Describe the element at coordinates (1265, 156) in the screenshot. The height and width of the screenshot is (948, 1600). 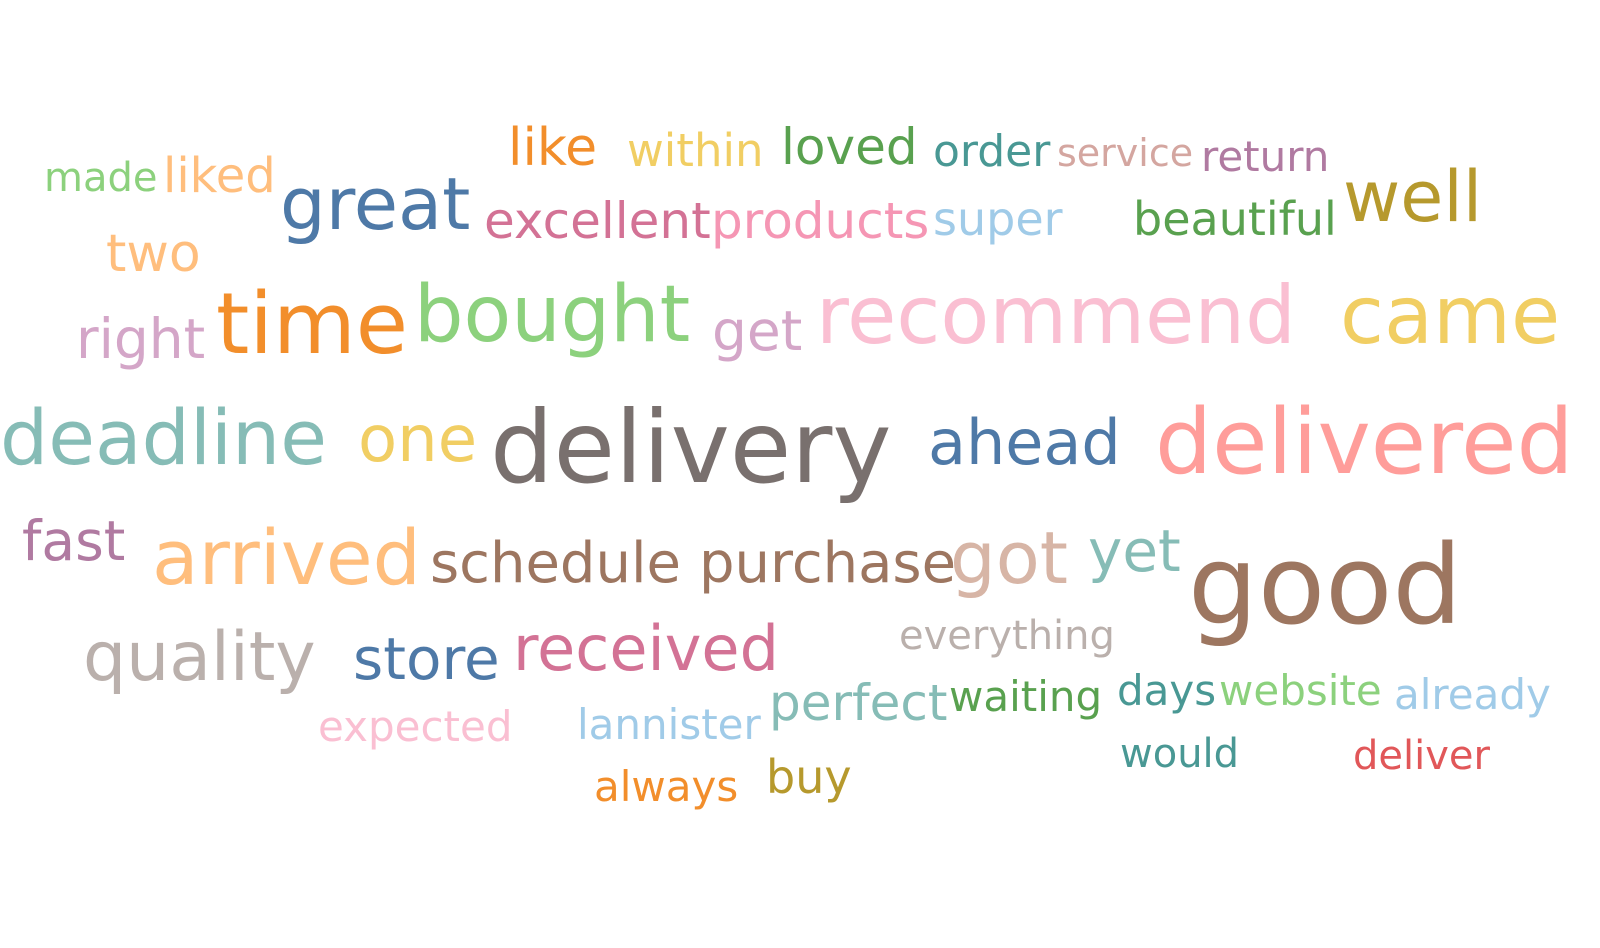
I see `word-return: return` at that location.